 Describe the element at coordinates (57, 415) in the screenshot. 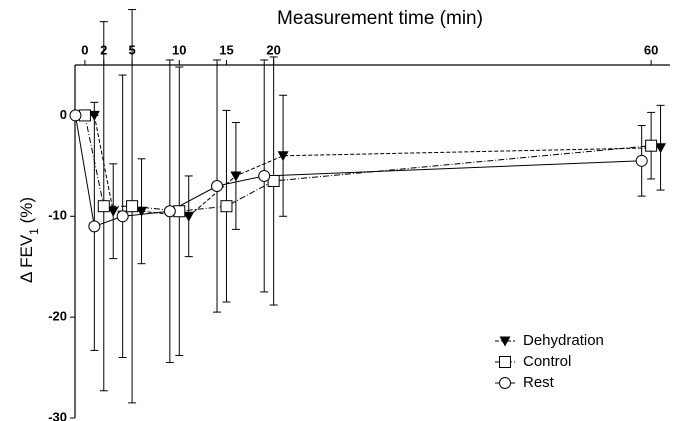

I see `y-tick-label: -30` at that location.